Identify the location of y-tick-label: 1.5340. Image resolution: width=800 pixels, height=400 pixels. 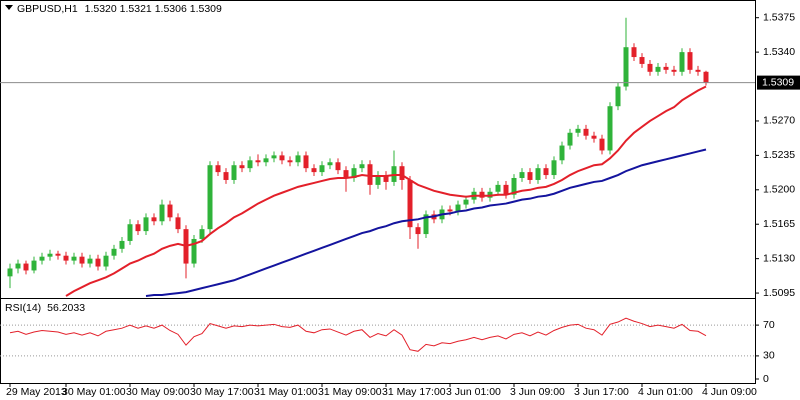
(779, 52).